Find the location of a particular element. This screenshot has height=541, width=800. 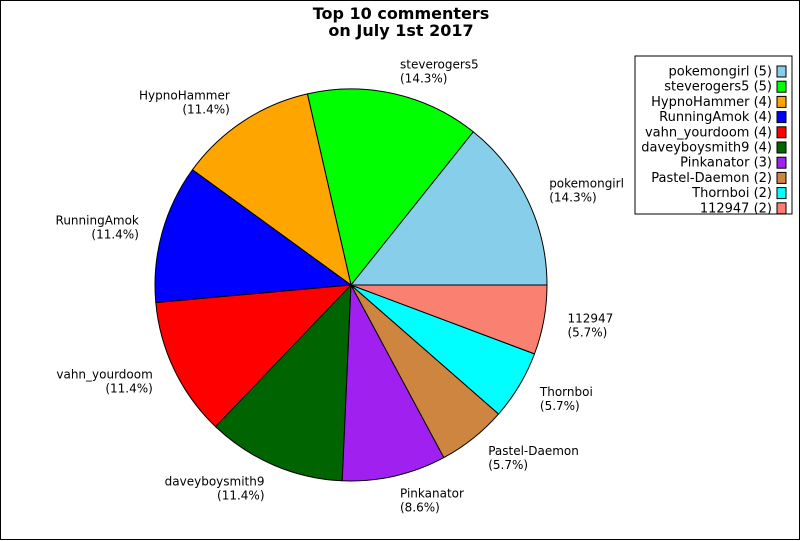

slice-label-pokemongirl: pokemongirl is located at coordinates (586, 184).